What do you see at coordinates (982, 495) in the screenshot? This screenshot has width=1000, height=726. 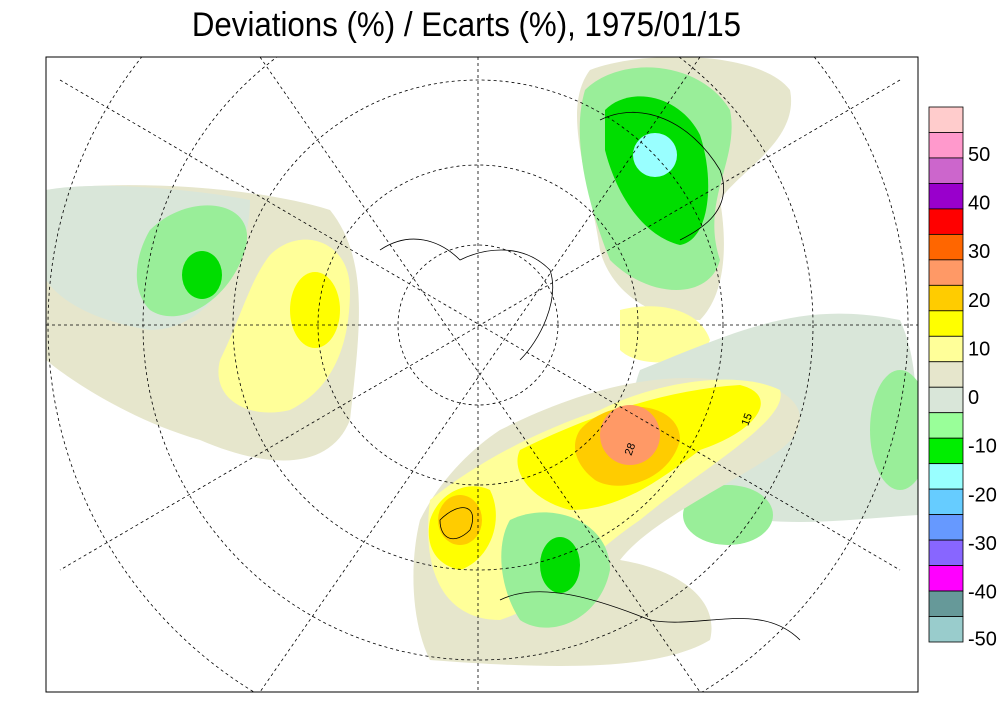 I see `legend-label: -20` at bounding box center [982, 495].